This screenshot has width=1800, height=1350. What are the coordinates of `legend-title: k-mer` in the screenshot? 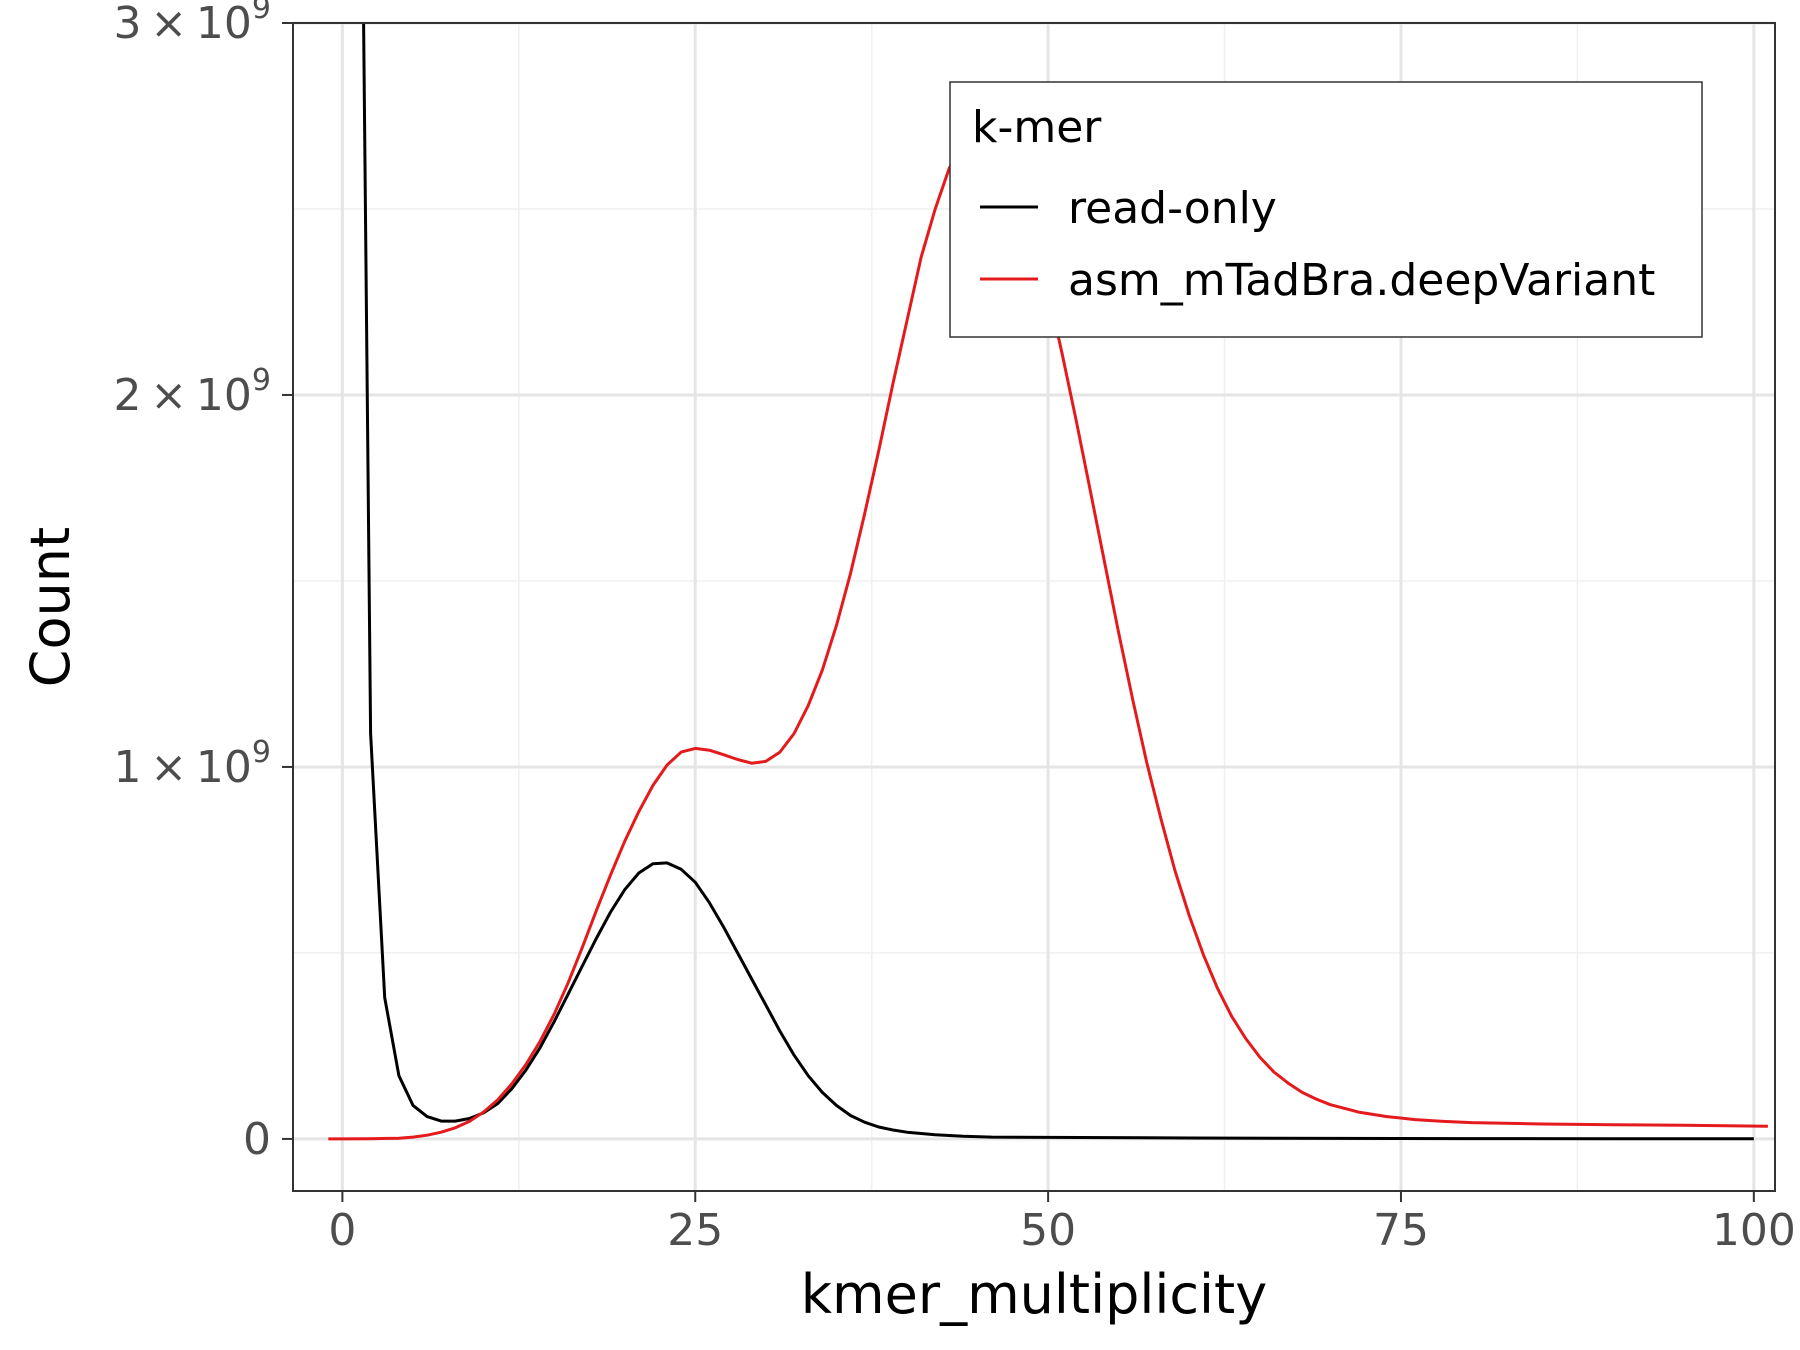 It's located at (1037, 127).